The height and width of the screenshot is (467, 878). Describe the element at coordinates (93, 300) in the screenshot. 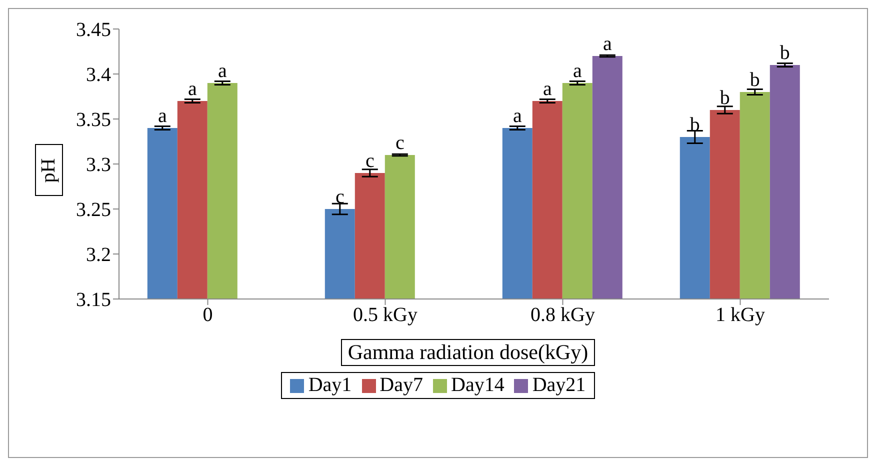

I see `y-tick-label: 3.15` at that location.